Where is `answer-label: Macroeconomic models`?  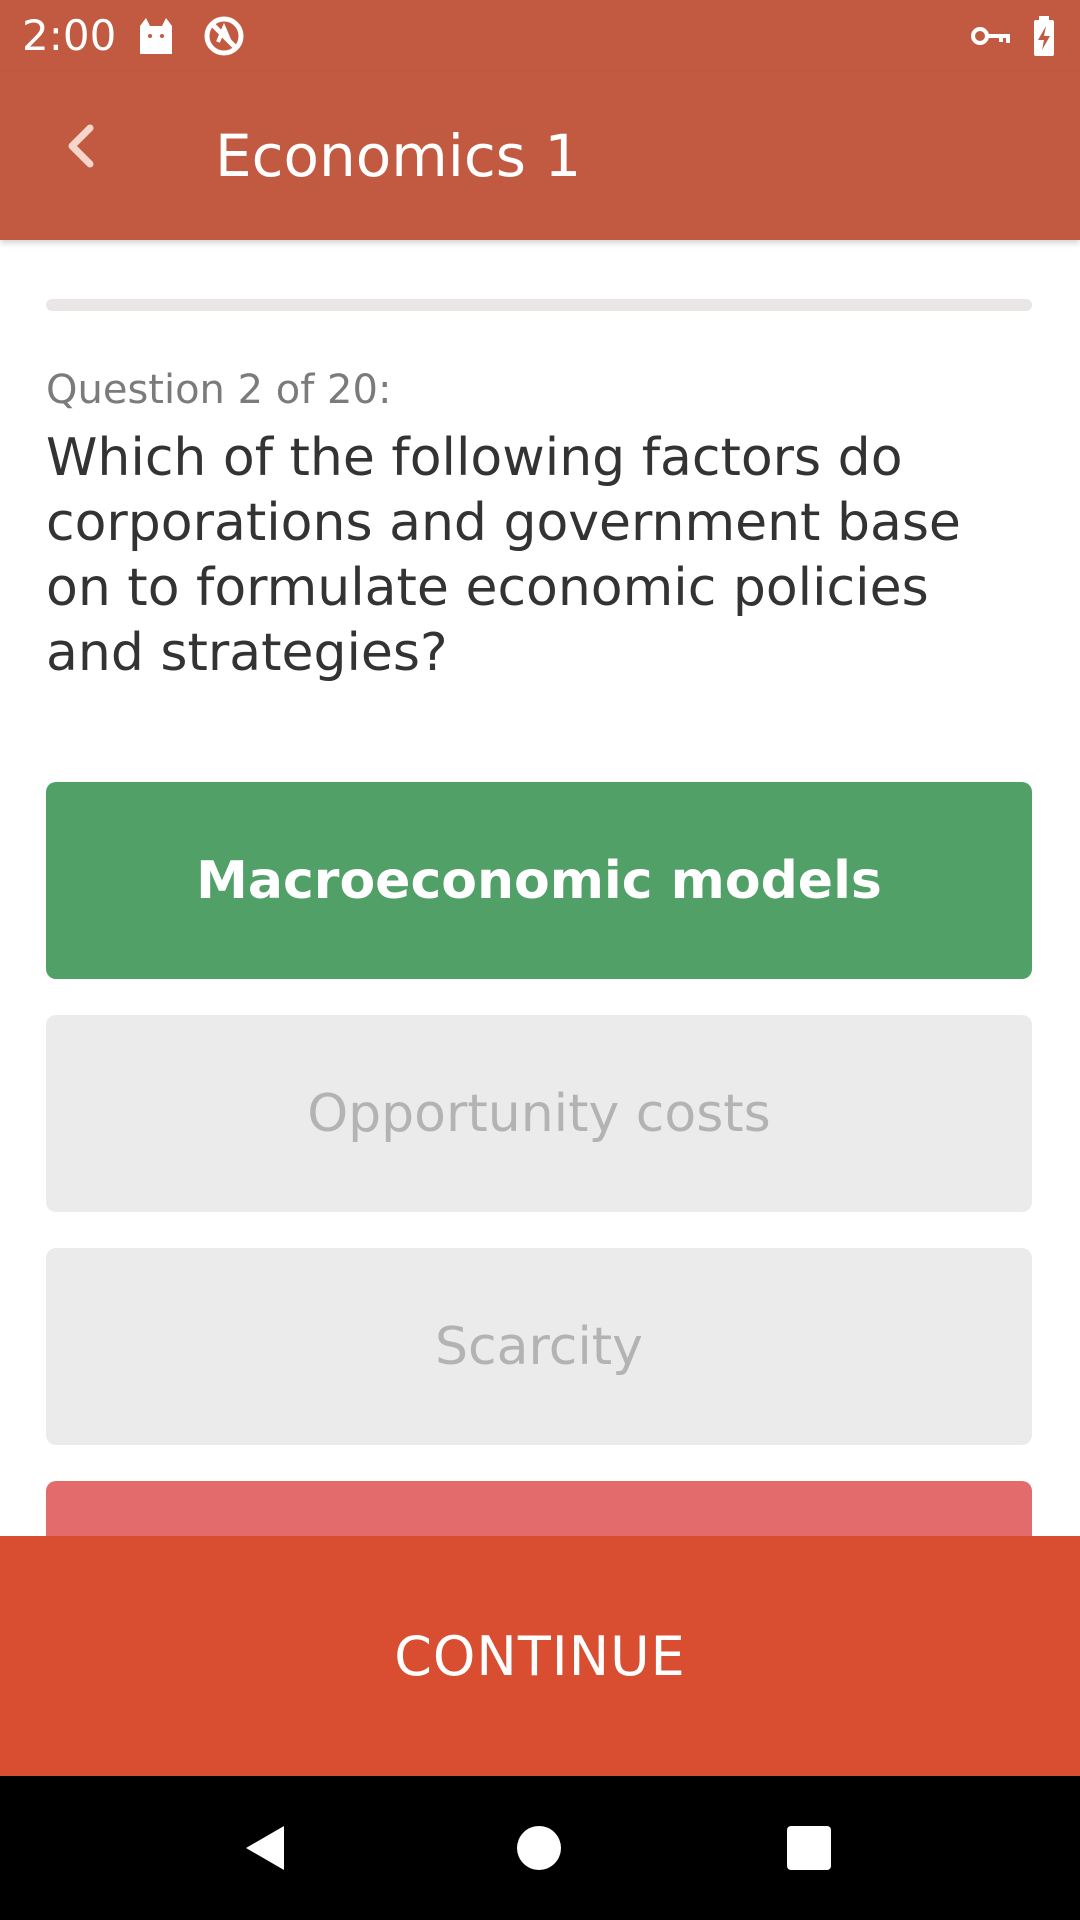 answer-label: Macroeconomic models is located at coordinates (539, 881).